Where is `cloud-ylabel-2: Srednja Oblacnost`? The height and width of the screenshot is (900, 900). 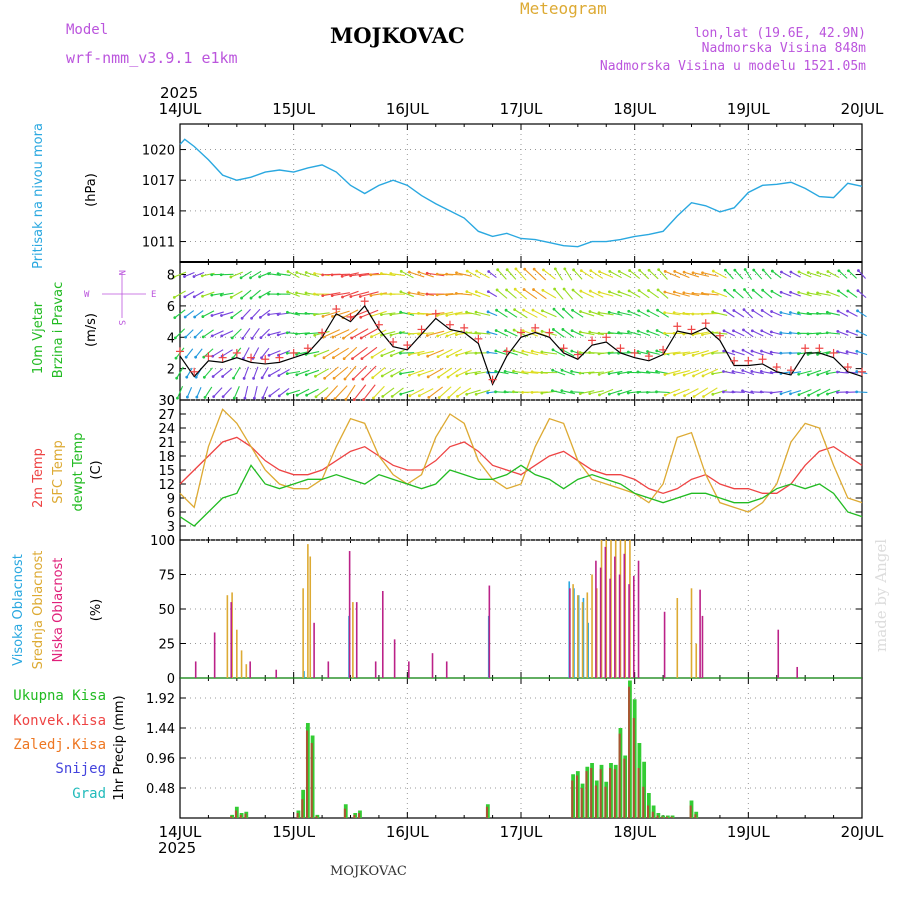 cloud-ylabel-2: Srednja Oblacnost is located at coordinates (38, 610).